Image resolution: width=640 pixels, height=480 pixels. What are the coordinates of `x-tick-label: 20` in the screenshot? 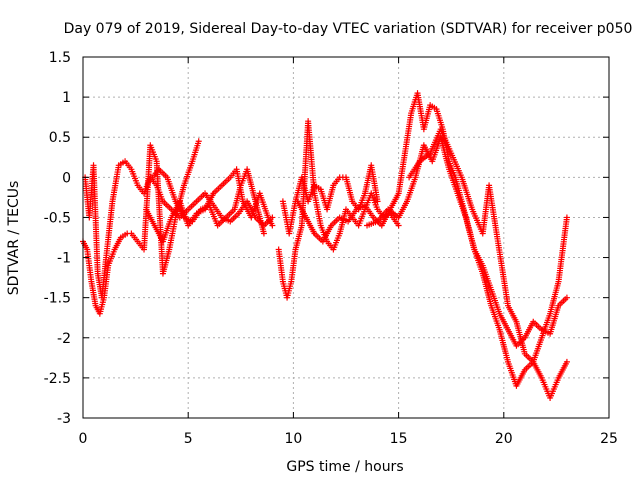 It's located at (504, 439).